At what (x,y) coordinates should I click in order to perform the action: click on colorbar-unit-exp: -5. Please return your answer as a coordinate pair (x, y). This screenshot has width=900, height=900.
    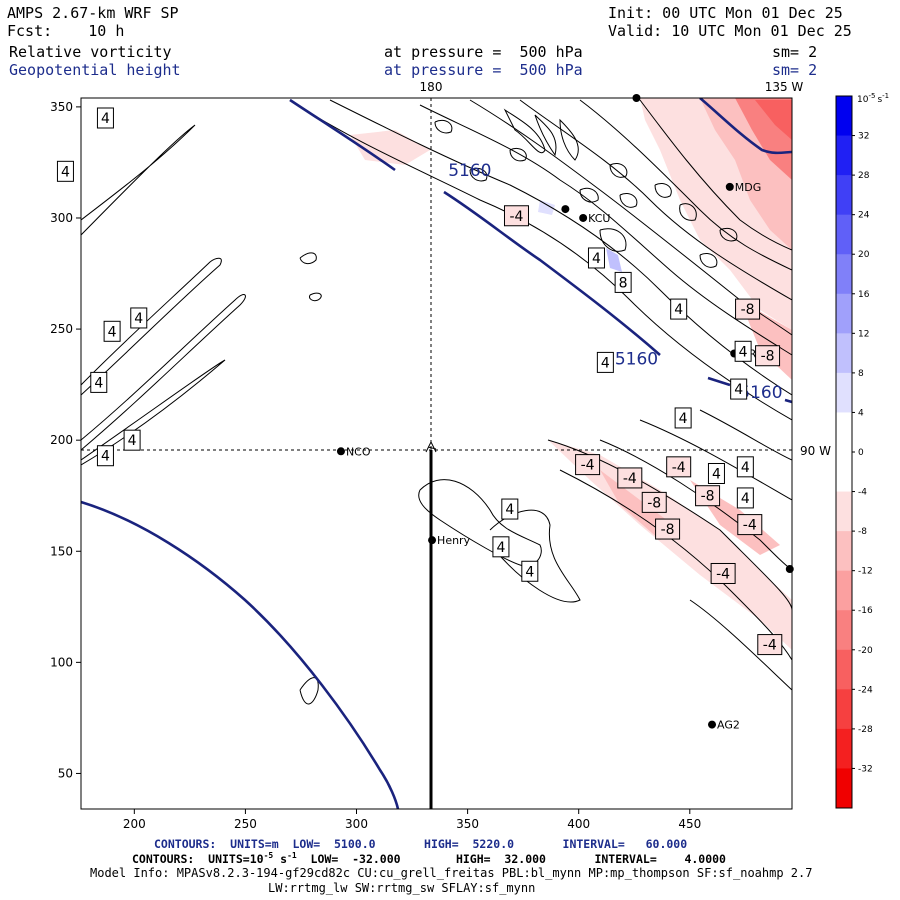
    Looking at the image, I should click on (871, 96).